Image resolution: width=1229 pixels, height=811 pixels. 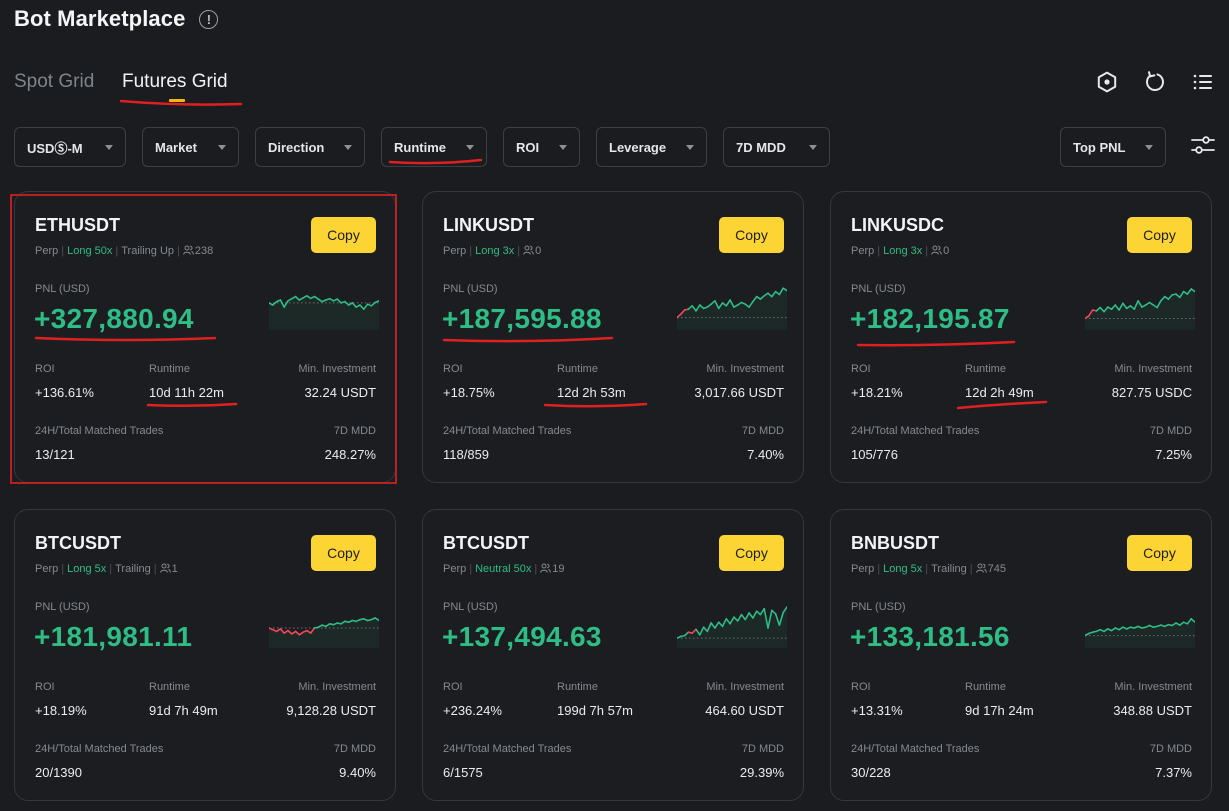 What do you see at coordinates (55, 454) in the screenshot?
I see `trades-value: 13/121` at bounding box center [55, 454].